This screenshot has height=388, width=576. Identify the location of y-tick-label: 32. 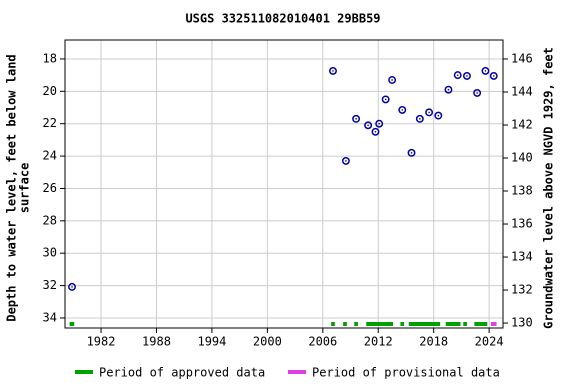
(50, 285).